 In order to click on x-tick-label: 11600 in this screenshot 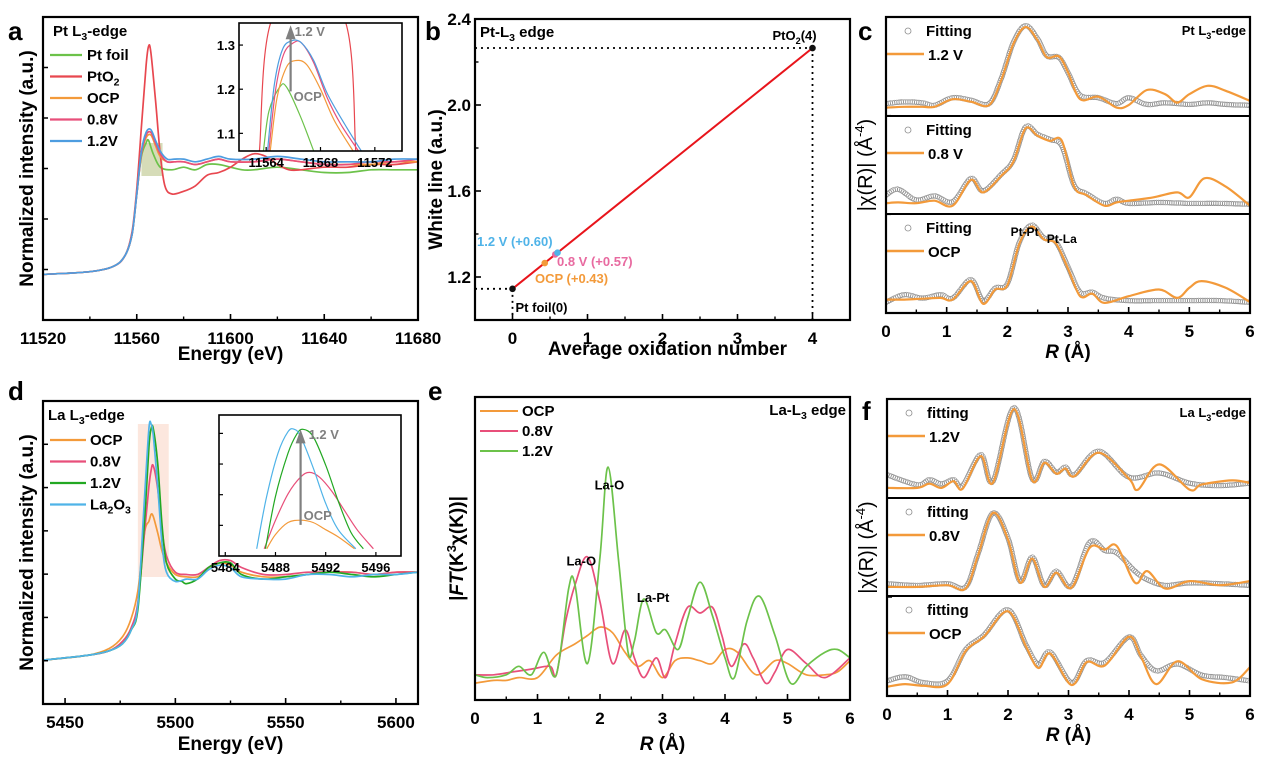, I will do `click(230, 338)`.